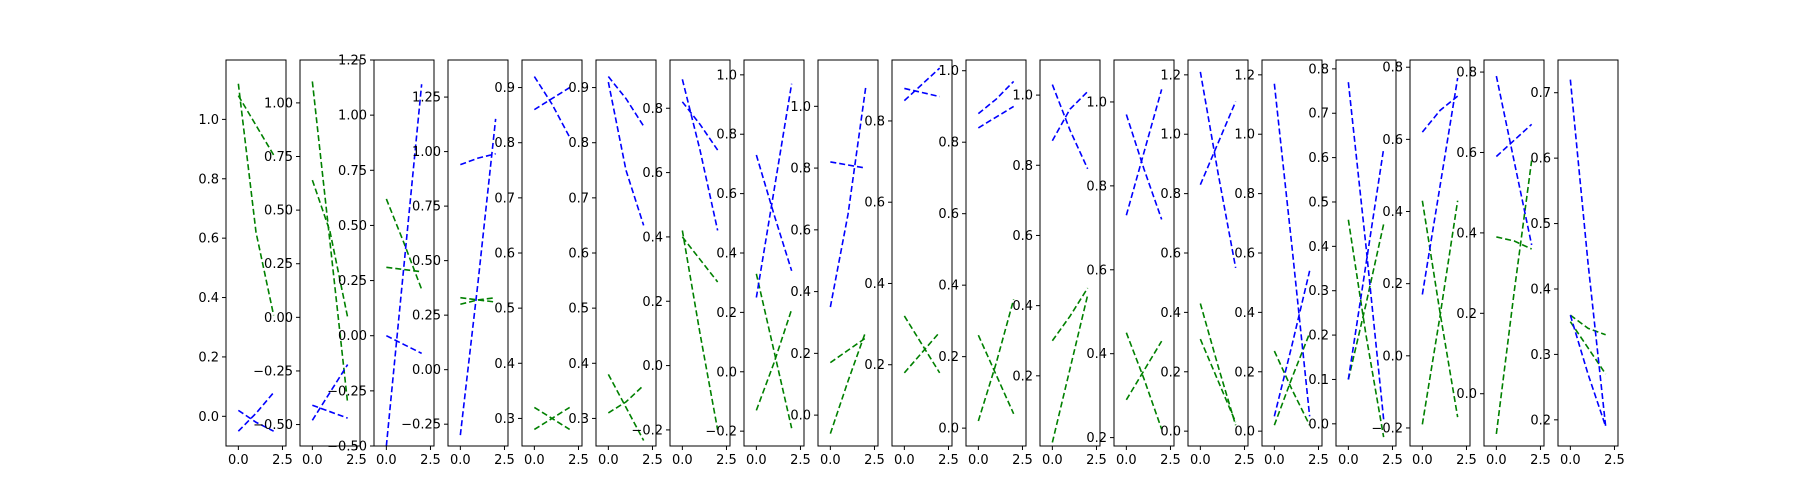 The width and height of the screenshot is (1800, 500). I want to click on subplot-7: −0.2 0.0 0.2 0.4 0.6 0.8 0.0 2.5, so click(684, 263).